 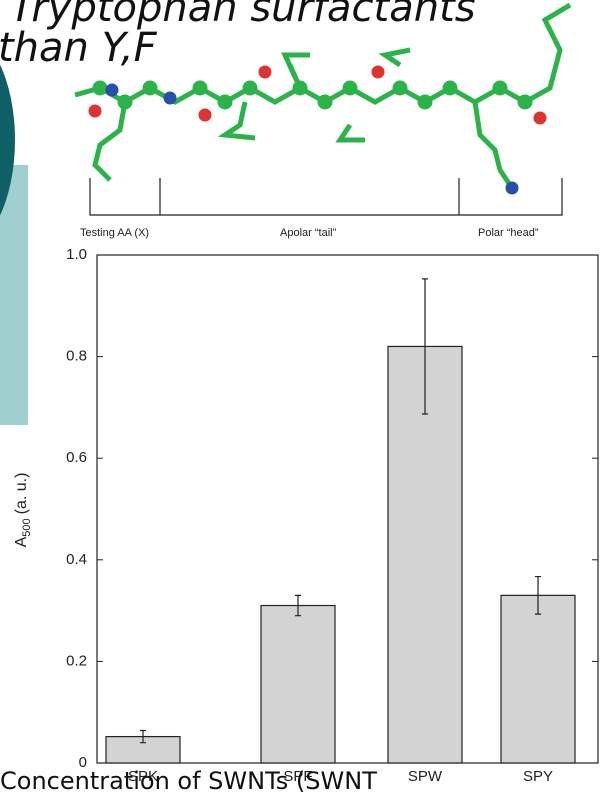 What do you see at coordinates (76, 254) in the screenshot?
I see `y-tick-label: 1.0` at bounding box center [76, 254].